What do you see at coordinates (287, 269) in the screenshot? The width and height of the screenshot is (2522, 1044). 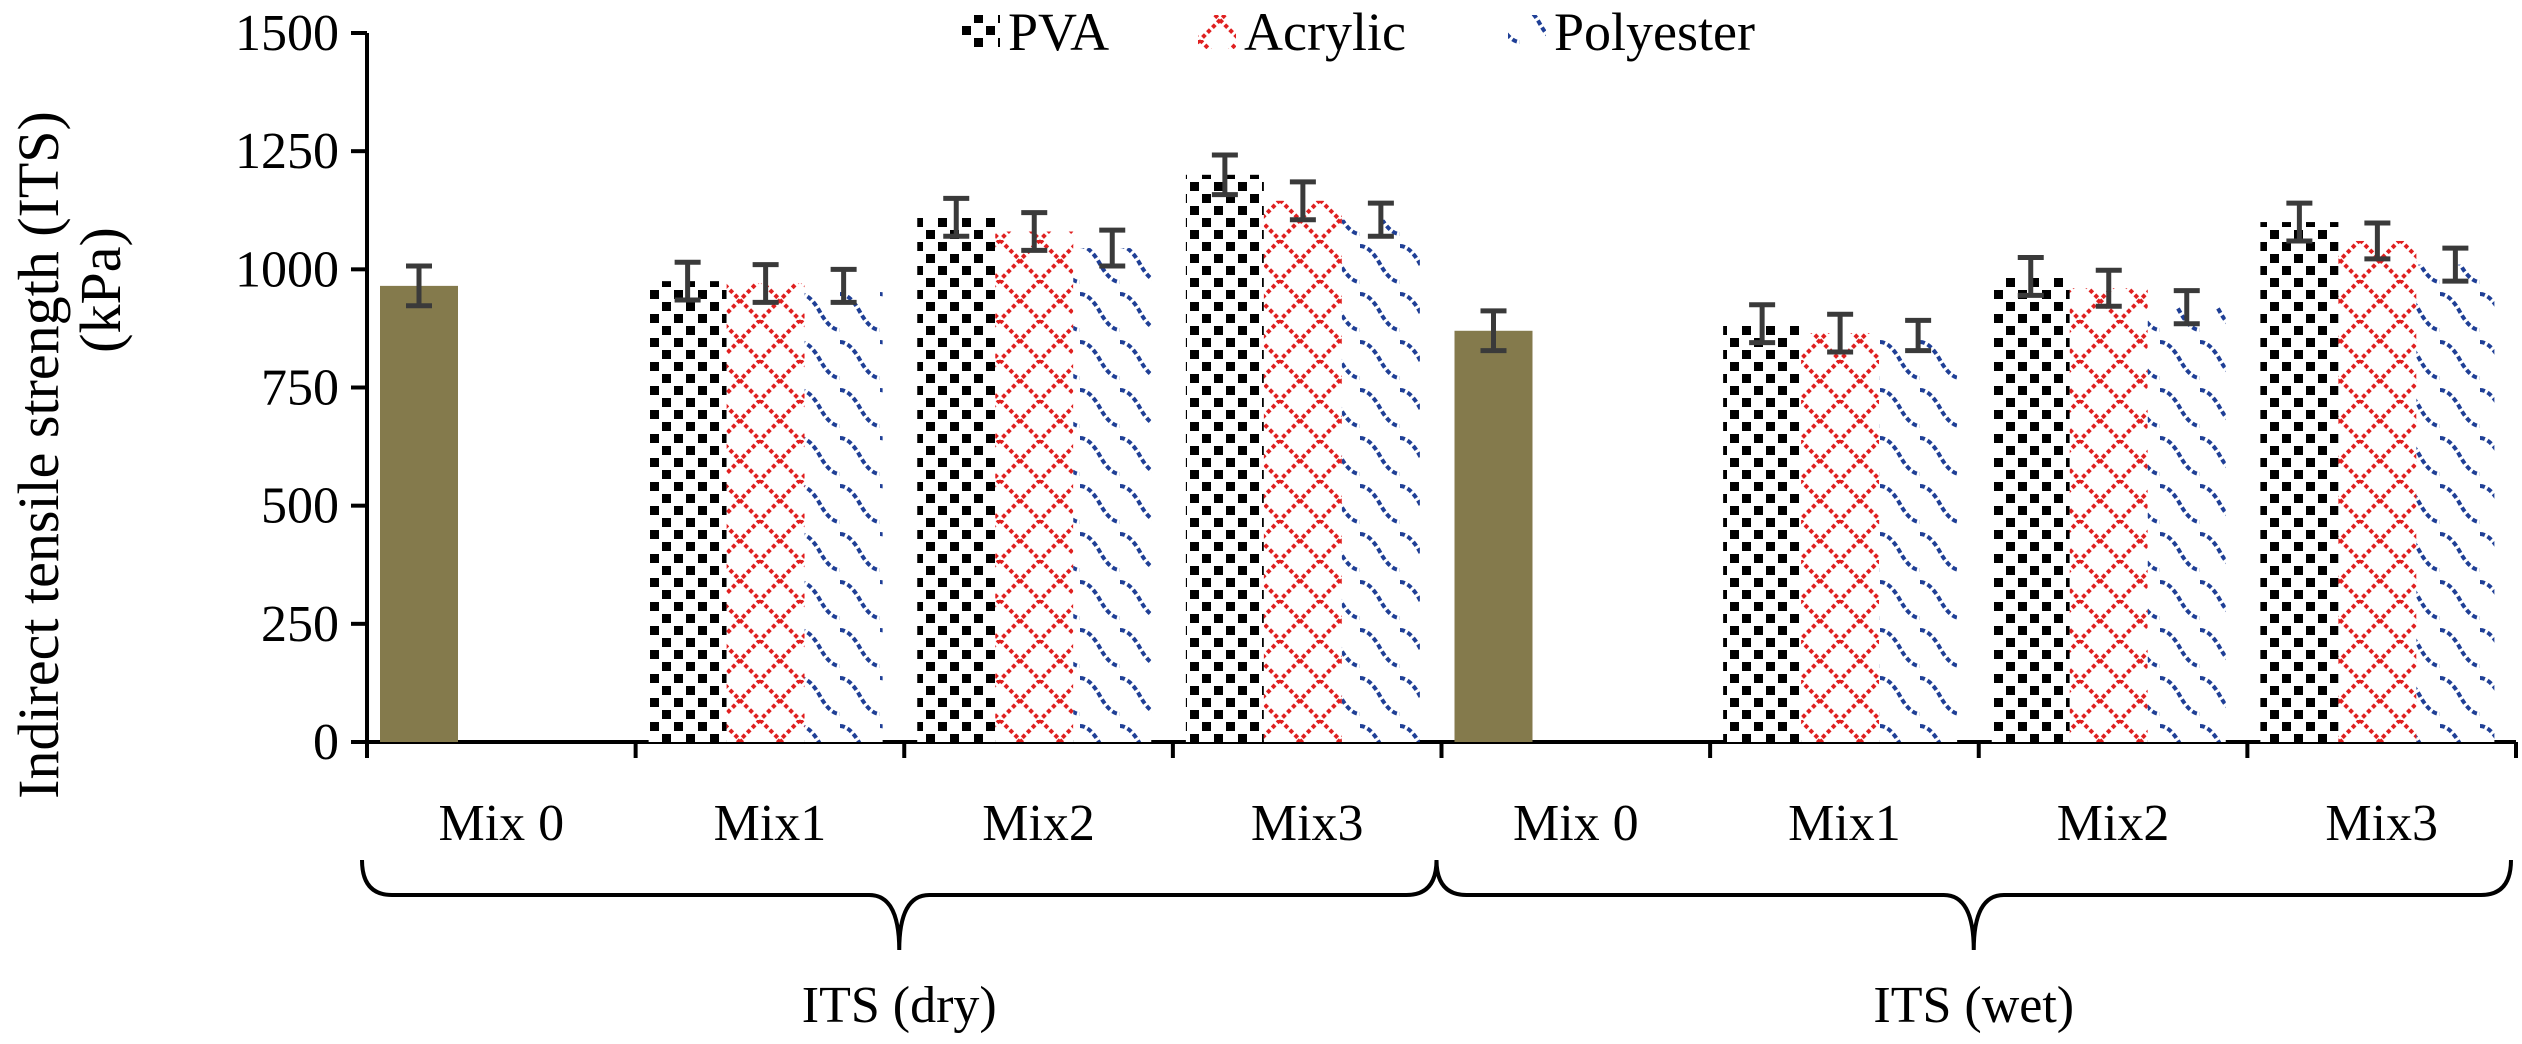 I see `y-tick-label: 1000` at bounding box center [287, 269].